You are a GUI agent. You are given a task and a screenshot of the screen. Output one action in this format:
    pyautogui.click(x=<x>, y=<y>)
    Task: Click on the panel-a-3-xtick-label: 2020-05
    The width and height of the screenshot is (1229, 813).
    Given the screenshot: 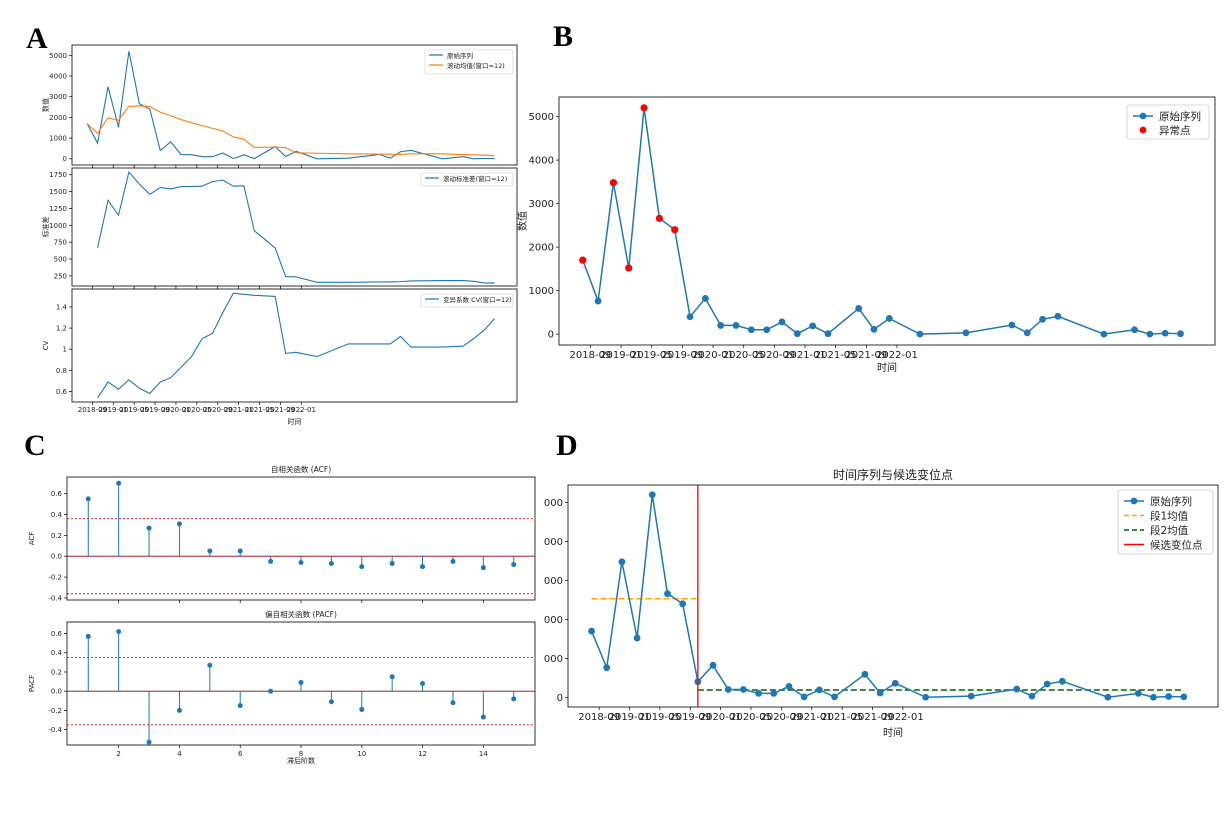 What is the action you would take?
    pyautogui.click(x=196, y=410)
    